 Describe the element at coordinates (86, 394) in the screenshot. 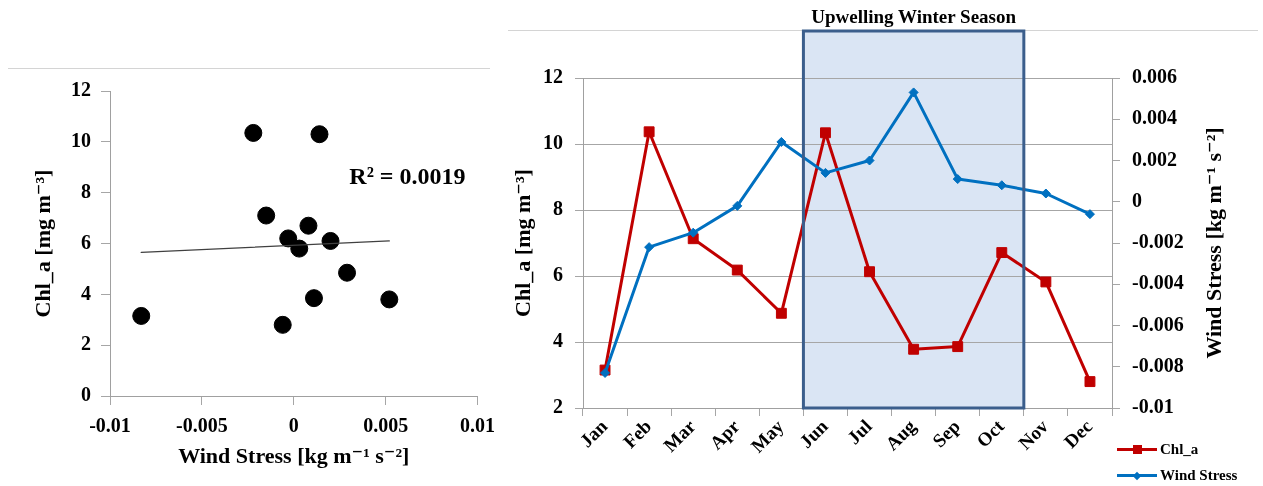

I see `y-tick-label: 0` at that location.